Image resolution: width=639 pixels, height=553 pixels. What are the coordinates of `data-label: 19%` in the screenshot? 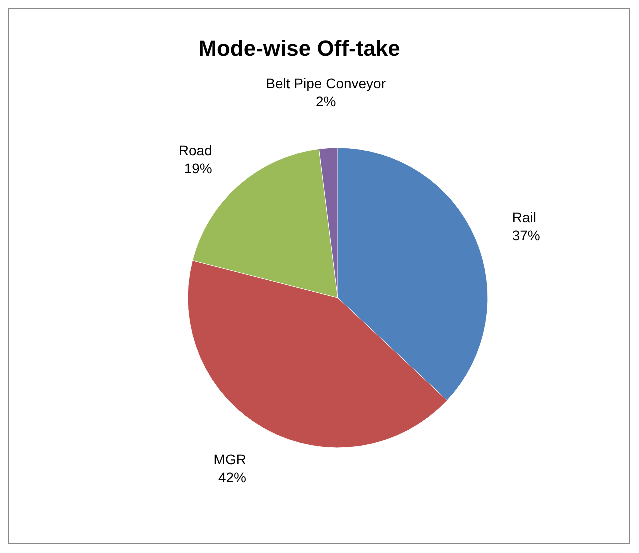 It's located at (198, 168).